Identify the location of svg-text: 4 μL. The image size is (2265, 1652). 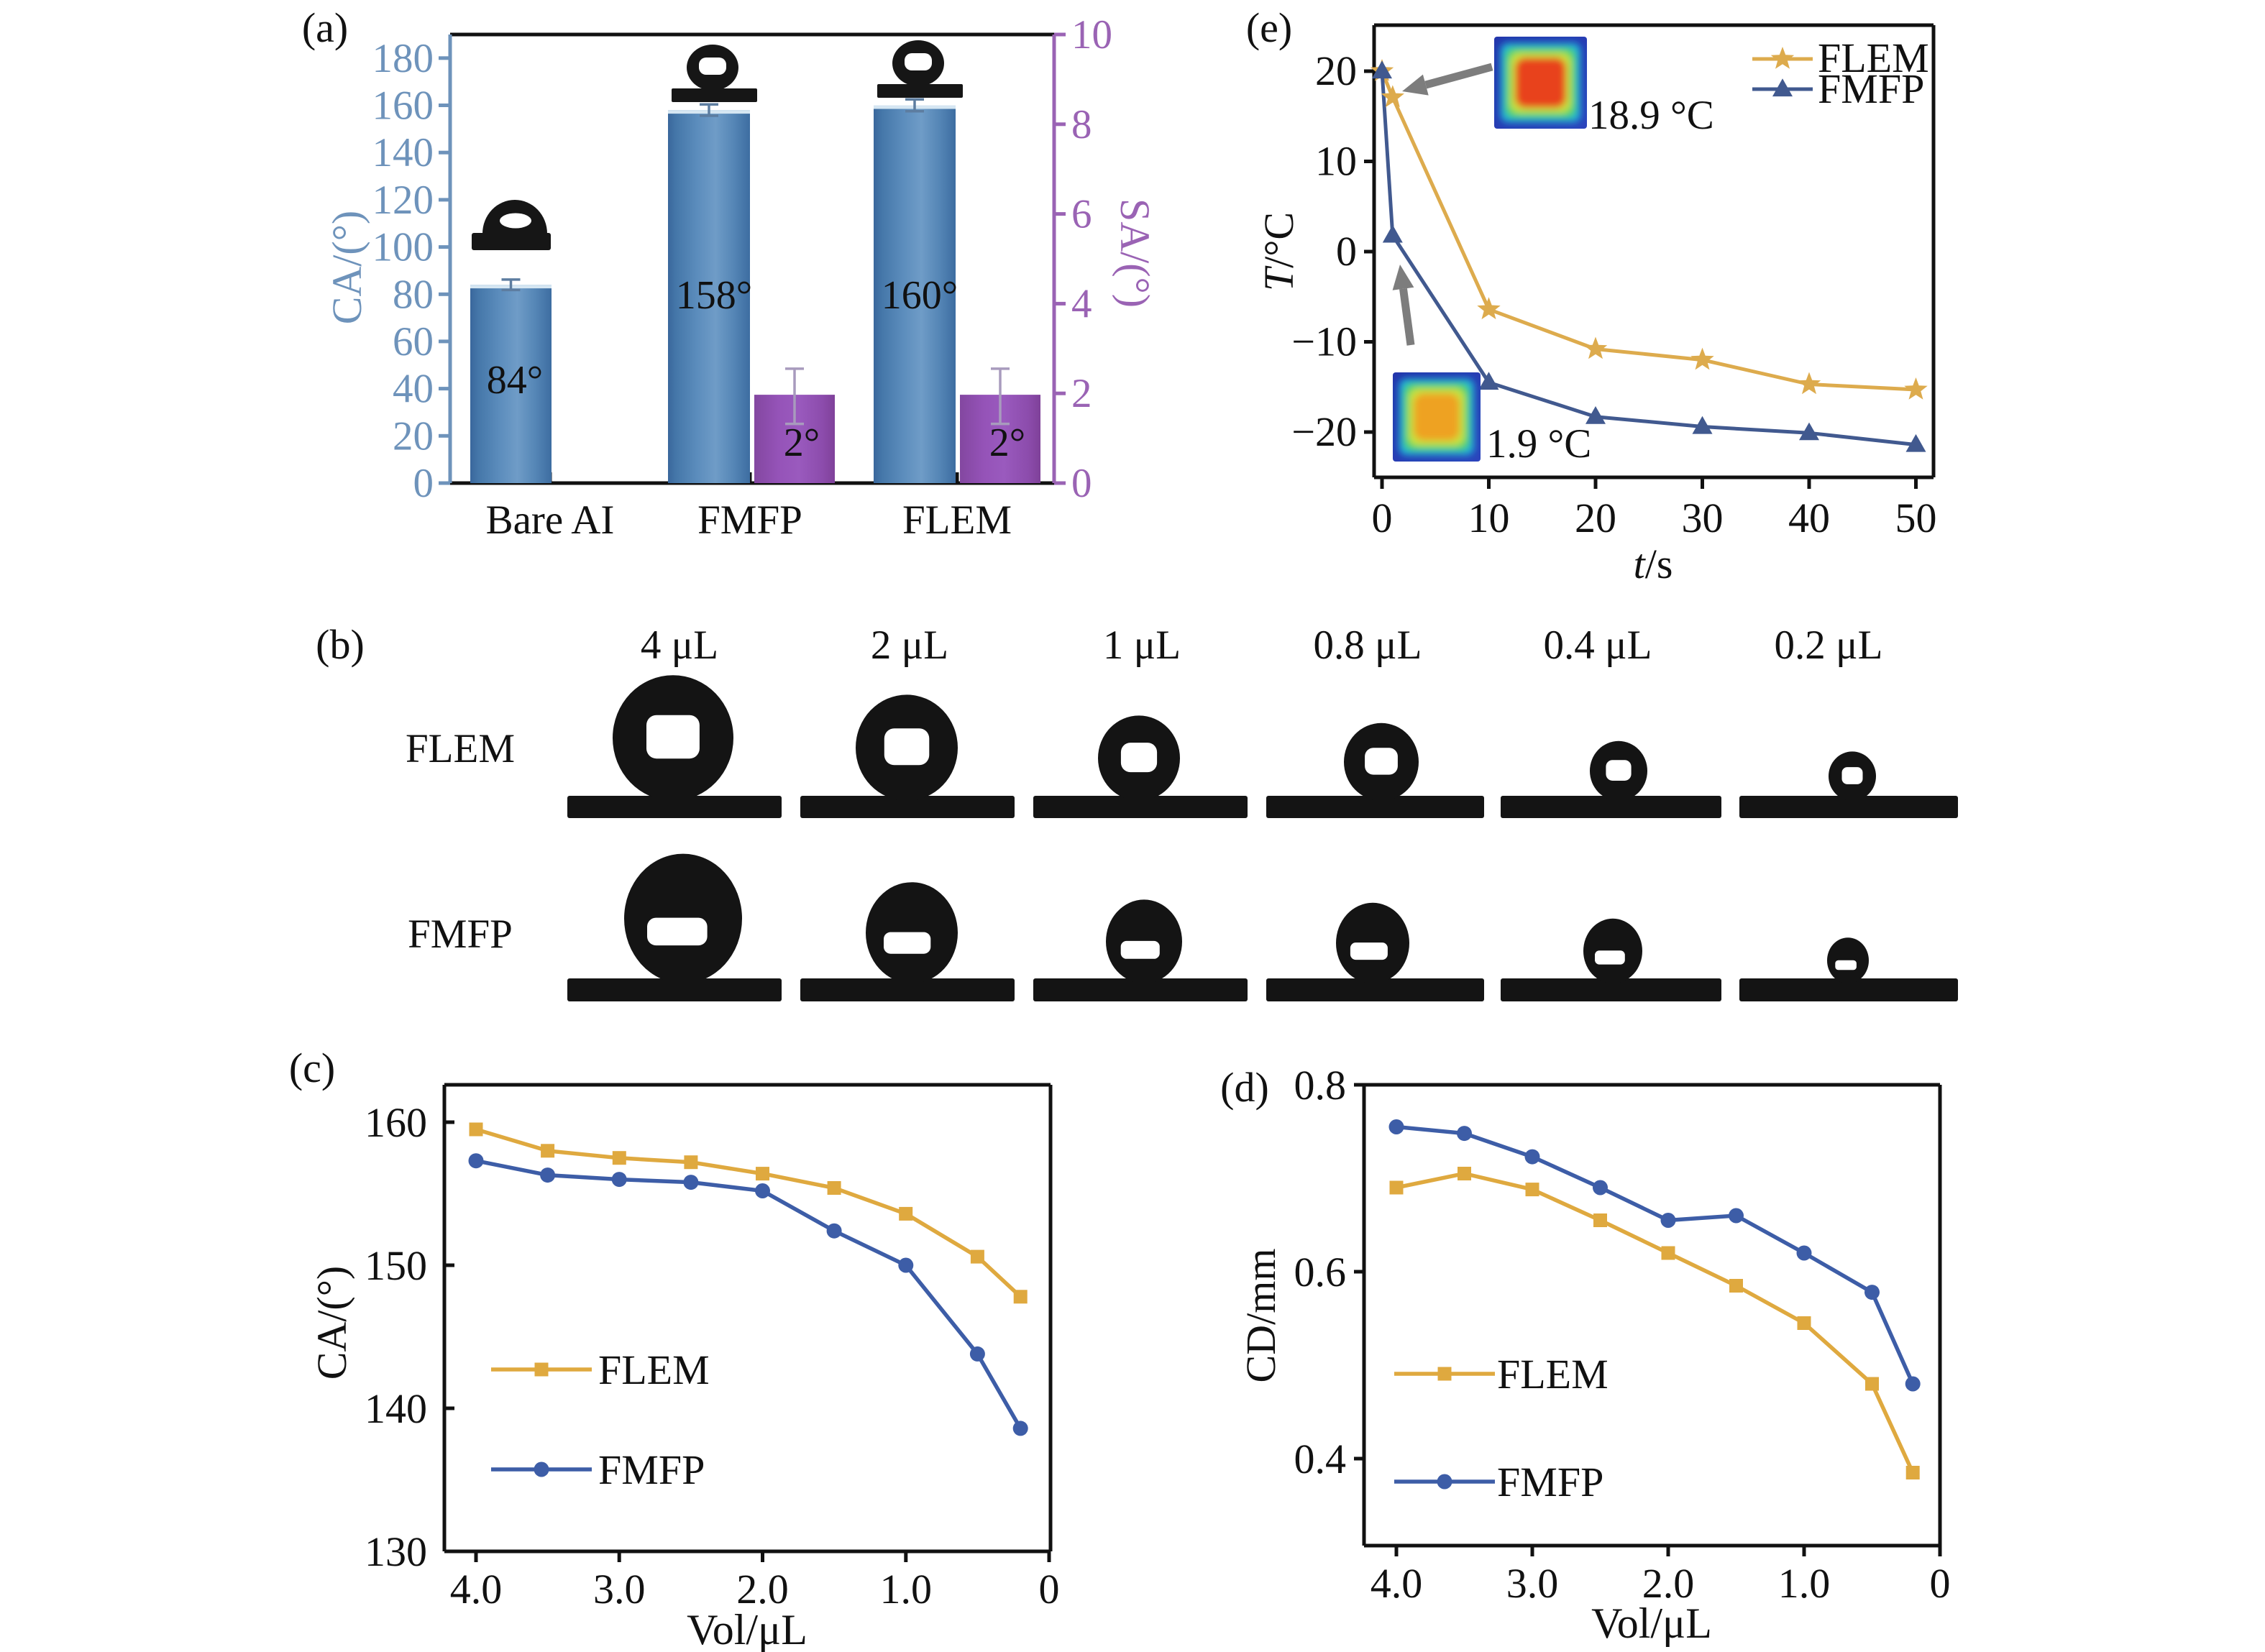
(679, 645).